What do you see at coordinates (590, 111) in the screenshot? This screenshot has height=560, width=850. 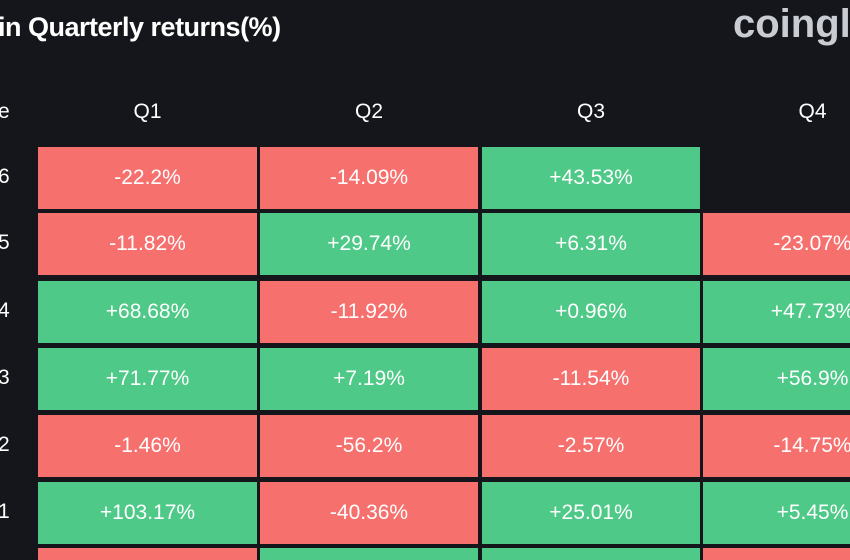 I see `header-cell: Q3` at bounding box center [590, 111].